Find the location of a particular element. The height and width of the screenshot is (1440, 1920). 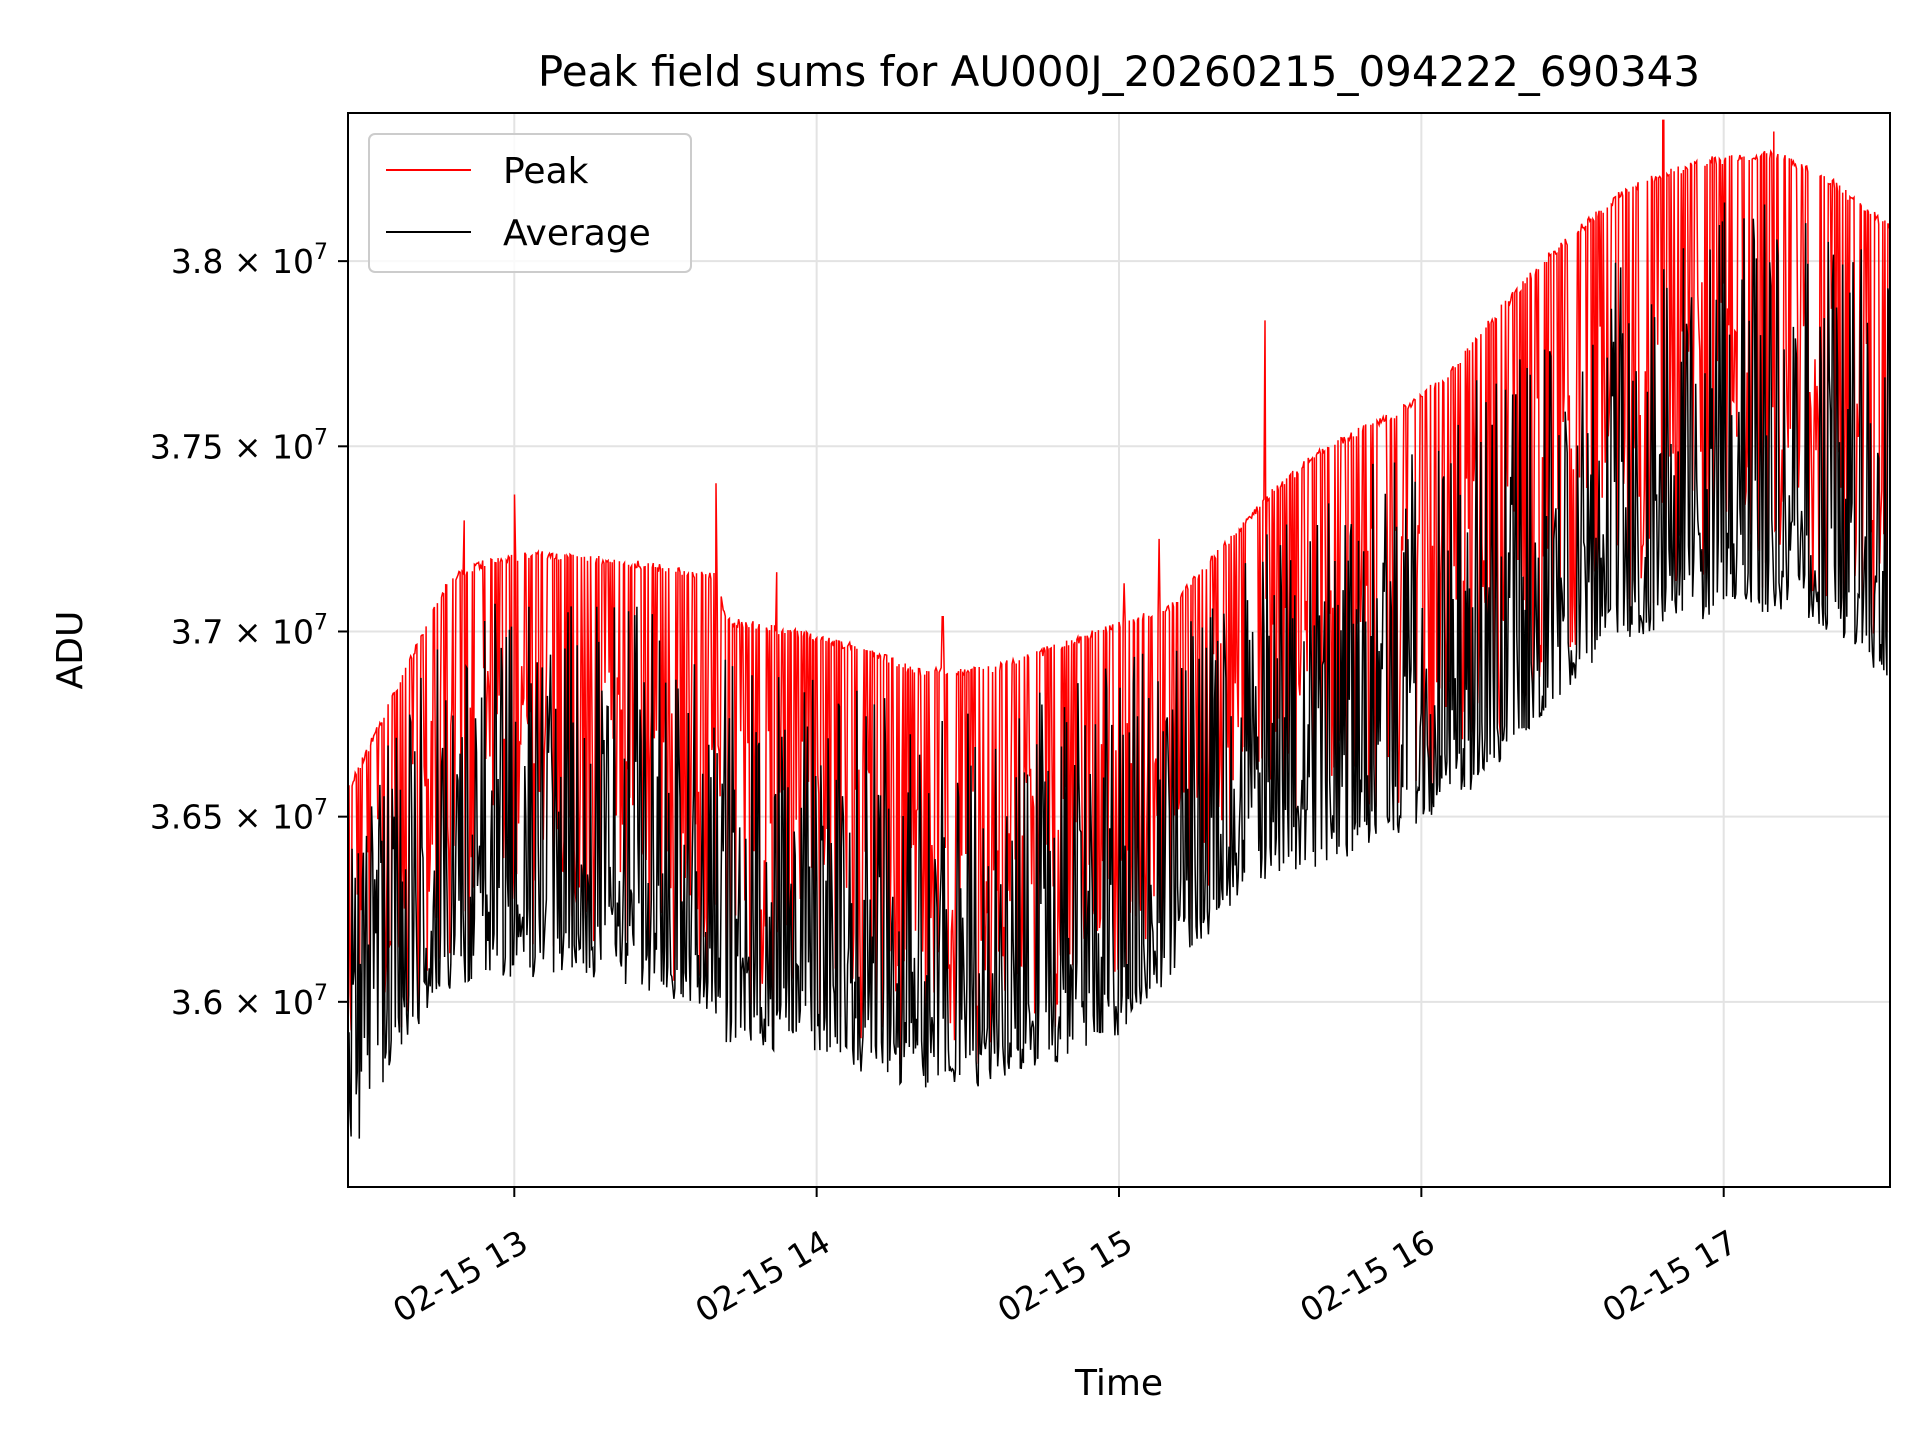

y-axis-label: ADU is located at coordinates (70, 650).